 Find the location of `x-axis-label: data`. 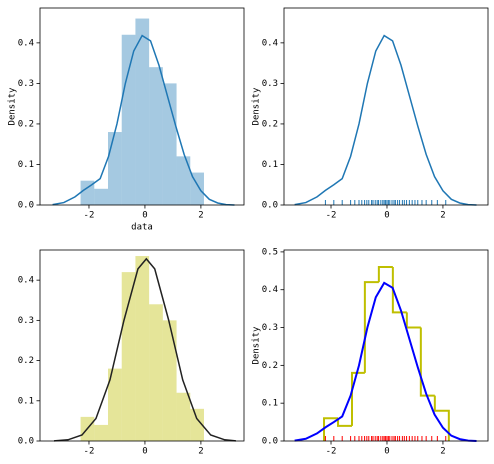

x-axis-label: data is located at coordinates (142, 228).